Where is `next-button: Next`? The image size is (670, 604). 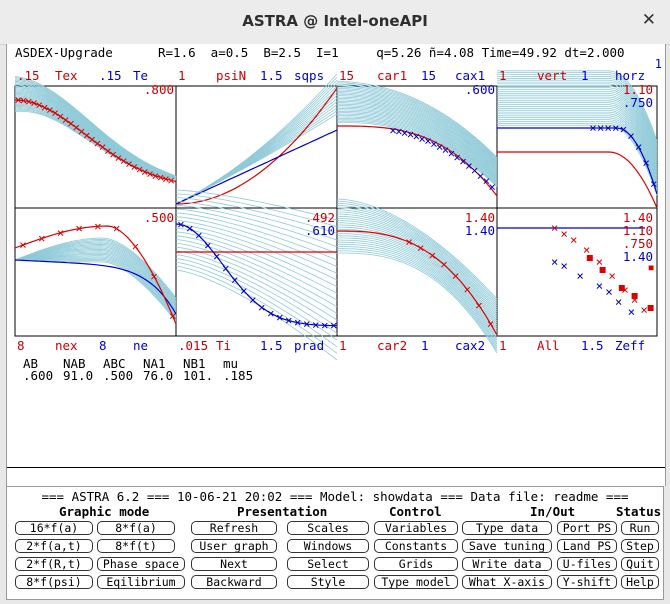 next-button: Next is located at coordinates (234, 564).